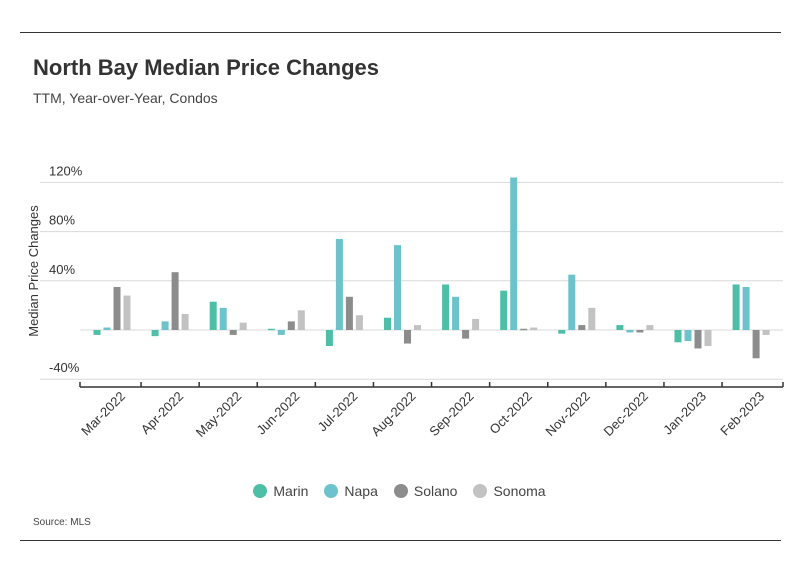 This screenshot has height=575, width=799. Describe the element at coordinates (567, 414) in the screenshot. I see `x-tick-label: Nov-2022` at that location.